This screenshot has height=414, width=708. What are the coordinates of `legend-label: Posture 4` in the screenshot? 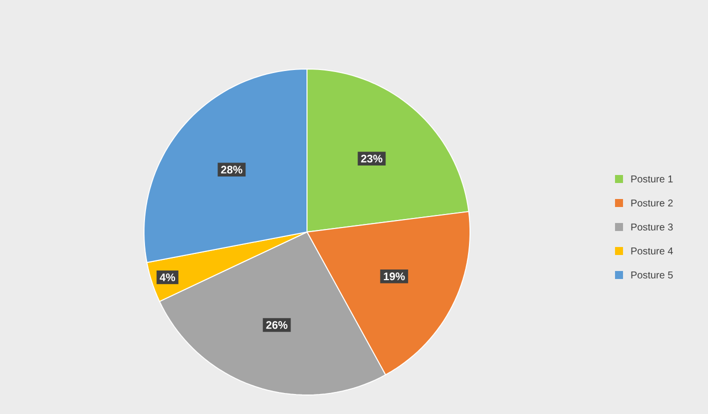 It's located at (652, 251).